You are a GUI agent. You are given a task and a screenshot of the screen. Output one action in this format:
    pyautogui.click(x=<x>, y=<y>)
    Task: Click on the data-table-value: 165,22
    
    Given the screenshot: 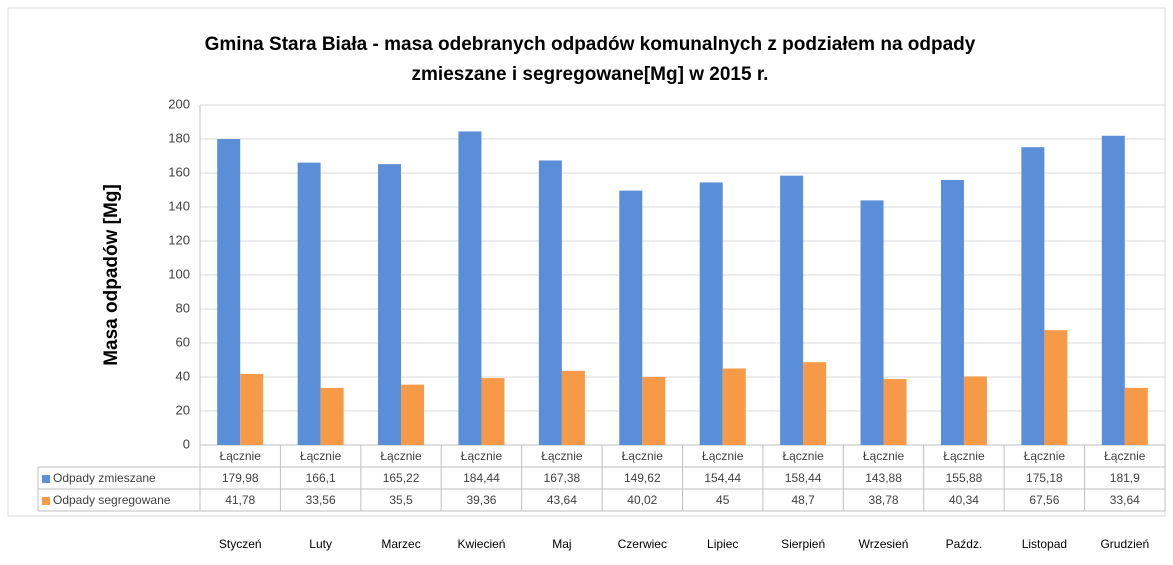 What is the action you would take?
    pyautogui.click(x=401, y=478)
    